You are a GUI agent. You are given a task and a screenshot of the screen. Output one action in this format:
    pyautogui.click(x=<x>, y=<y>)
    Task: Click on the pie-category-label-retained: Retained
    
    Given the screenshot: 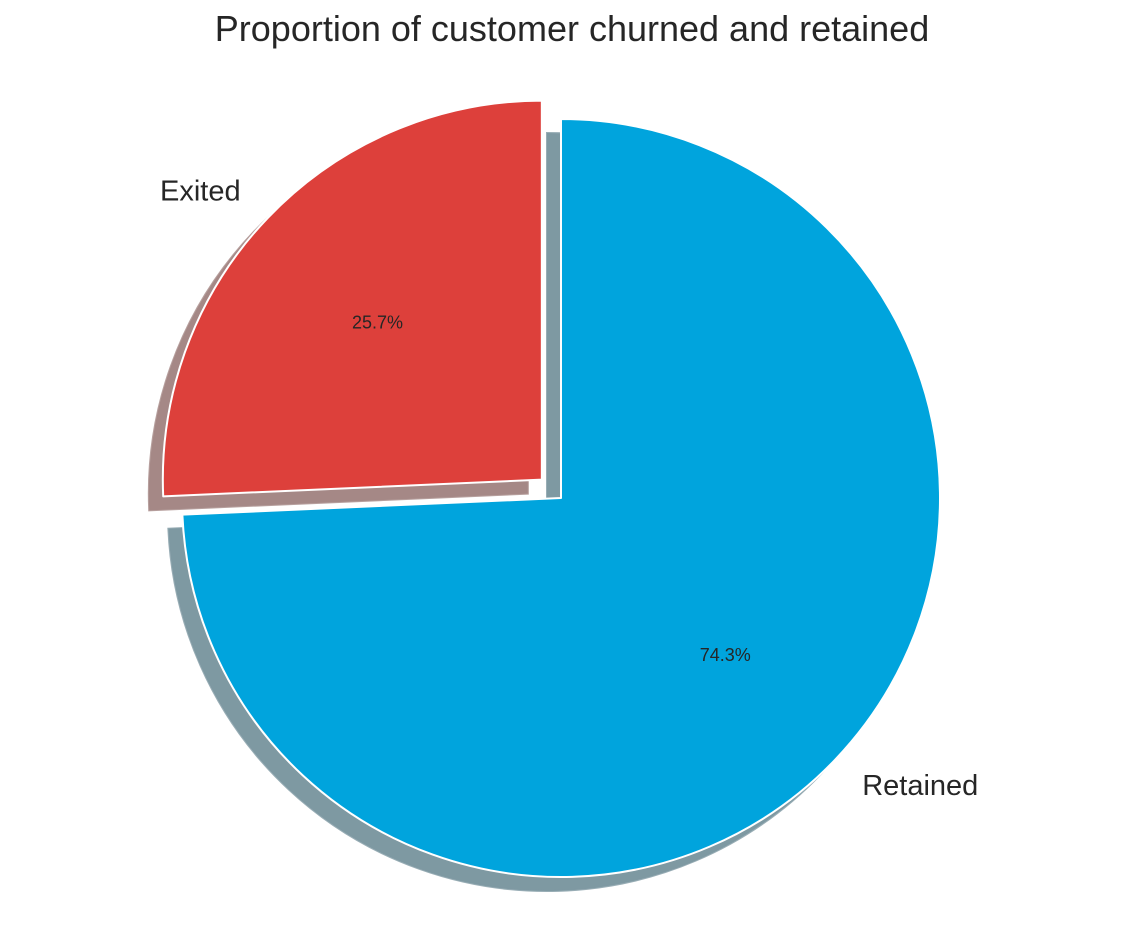 What is the action you would take?
    pyautogui.click(x=920, y=786)
    